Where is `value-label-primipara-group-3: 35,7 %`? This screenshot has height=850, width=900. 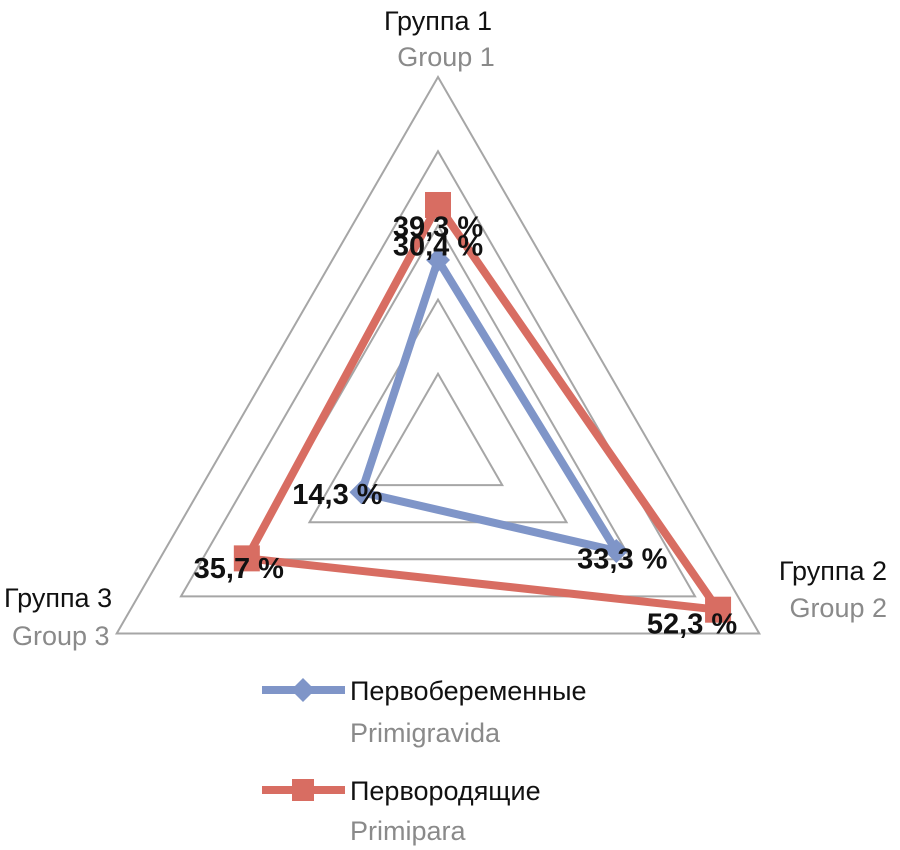
value-label-primipara-group-3: 35,7 % is located at coordinates (239, 569).